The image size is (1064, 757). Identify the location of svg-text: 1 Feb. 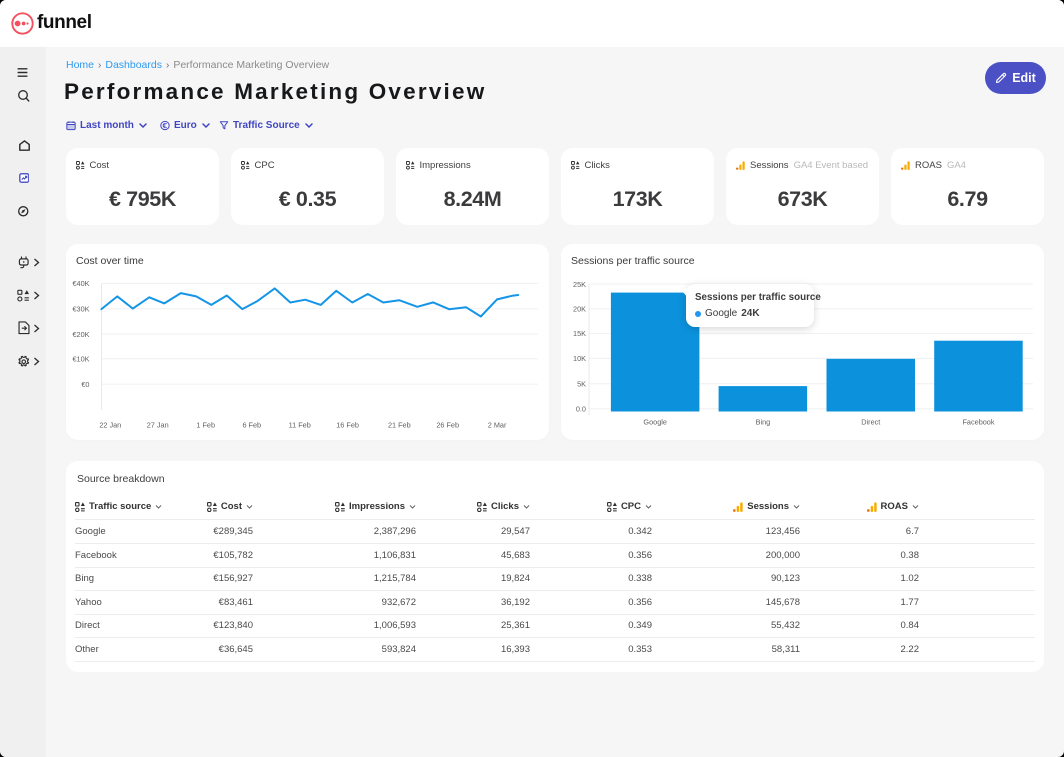
(205, 425).